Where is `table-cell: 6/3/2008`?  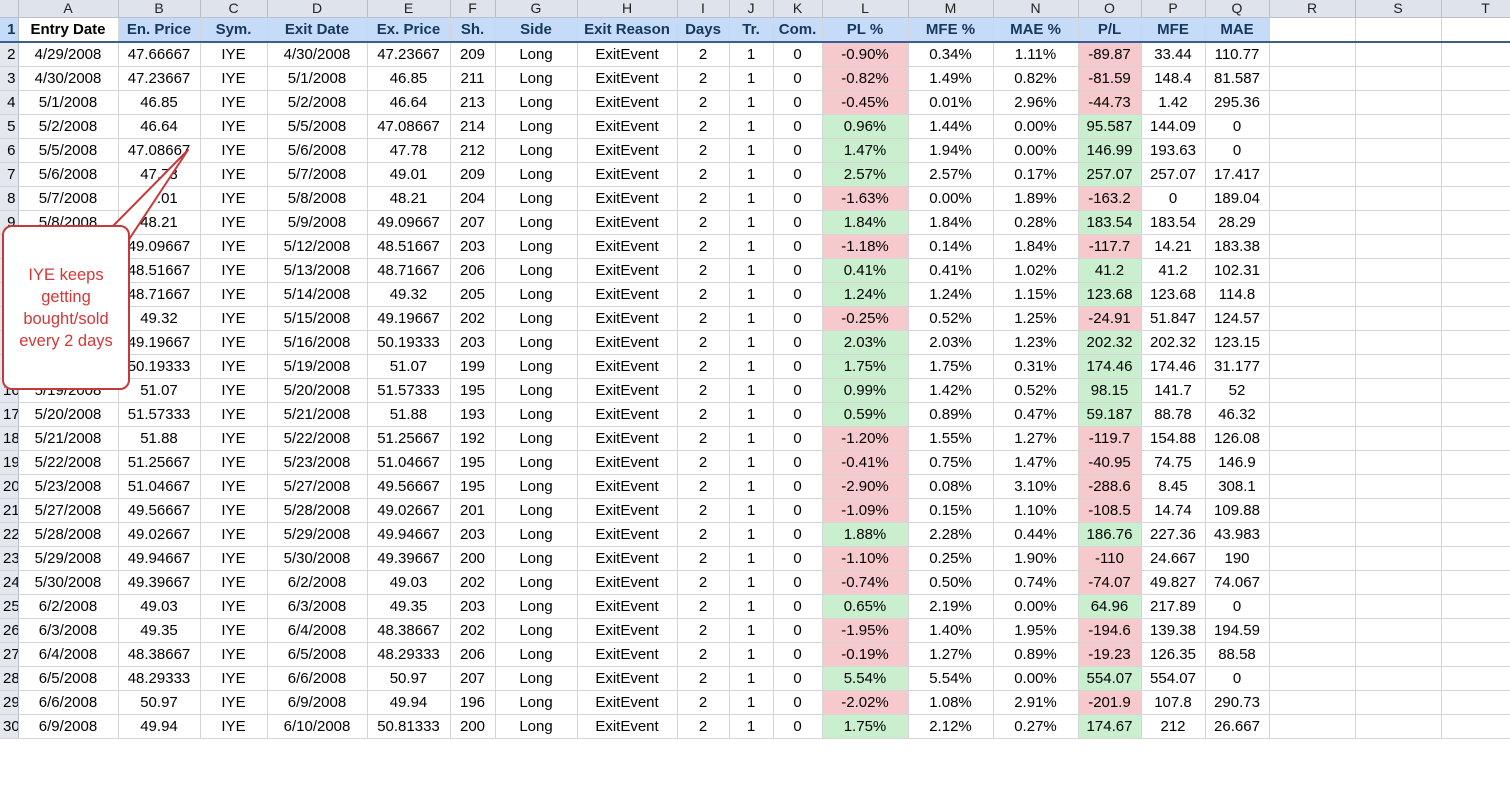
table-cell: 6/3/2008 is located at coordinates (317, 606).